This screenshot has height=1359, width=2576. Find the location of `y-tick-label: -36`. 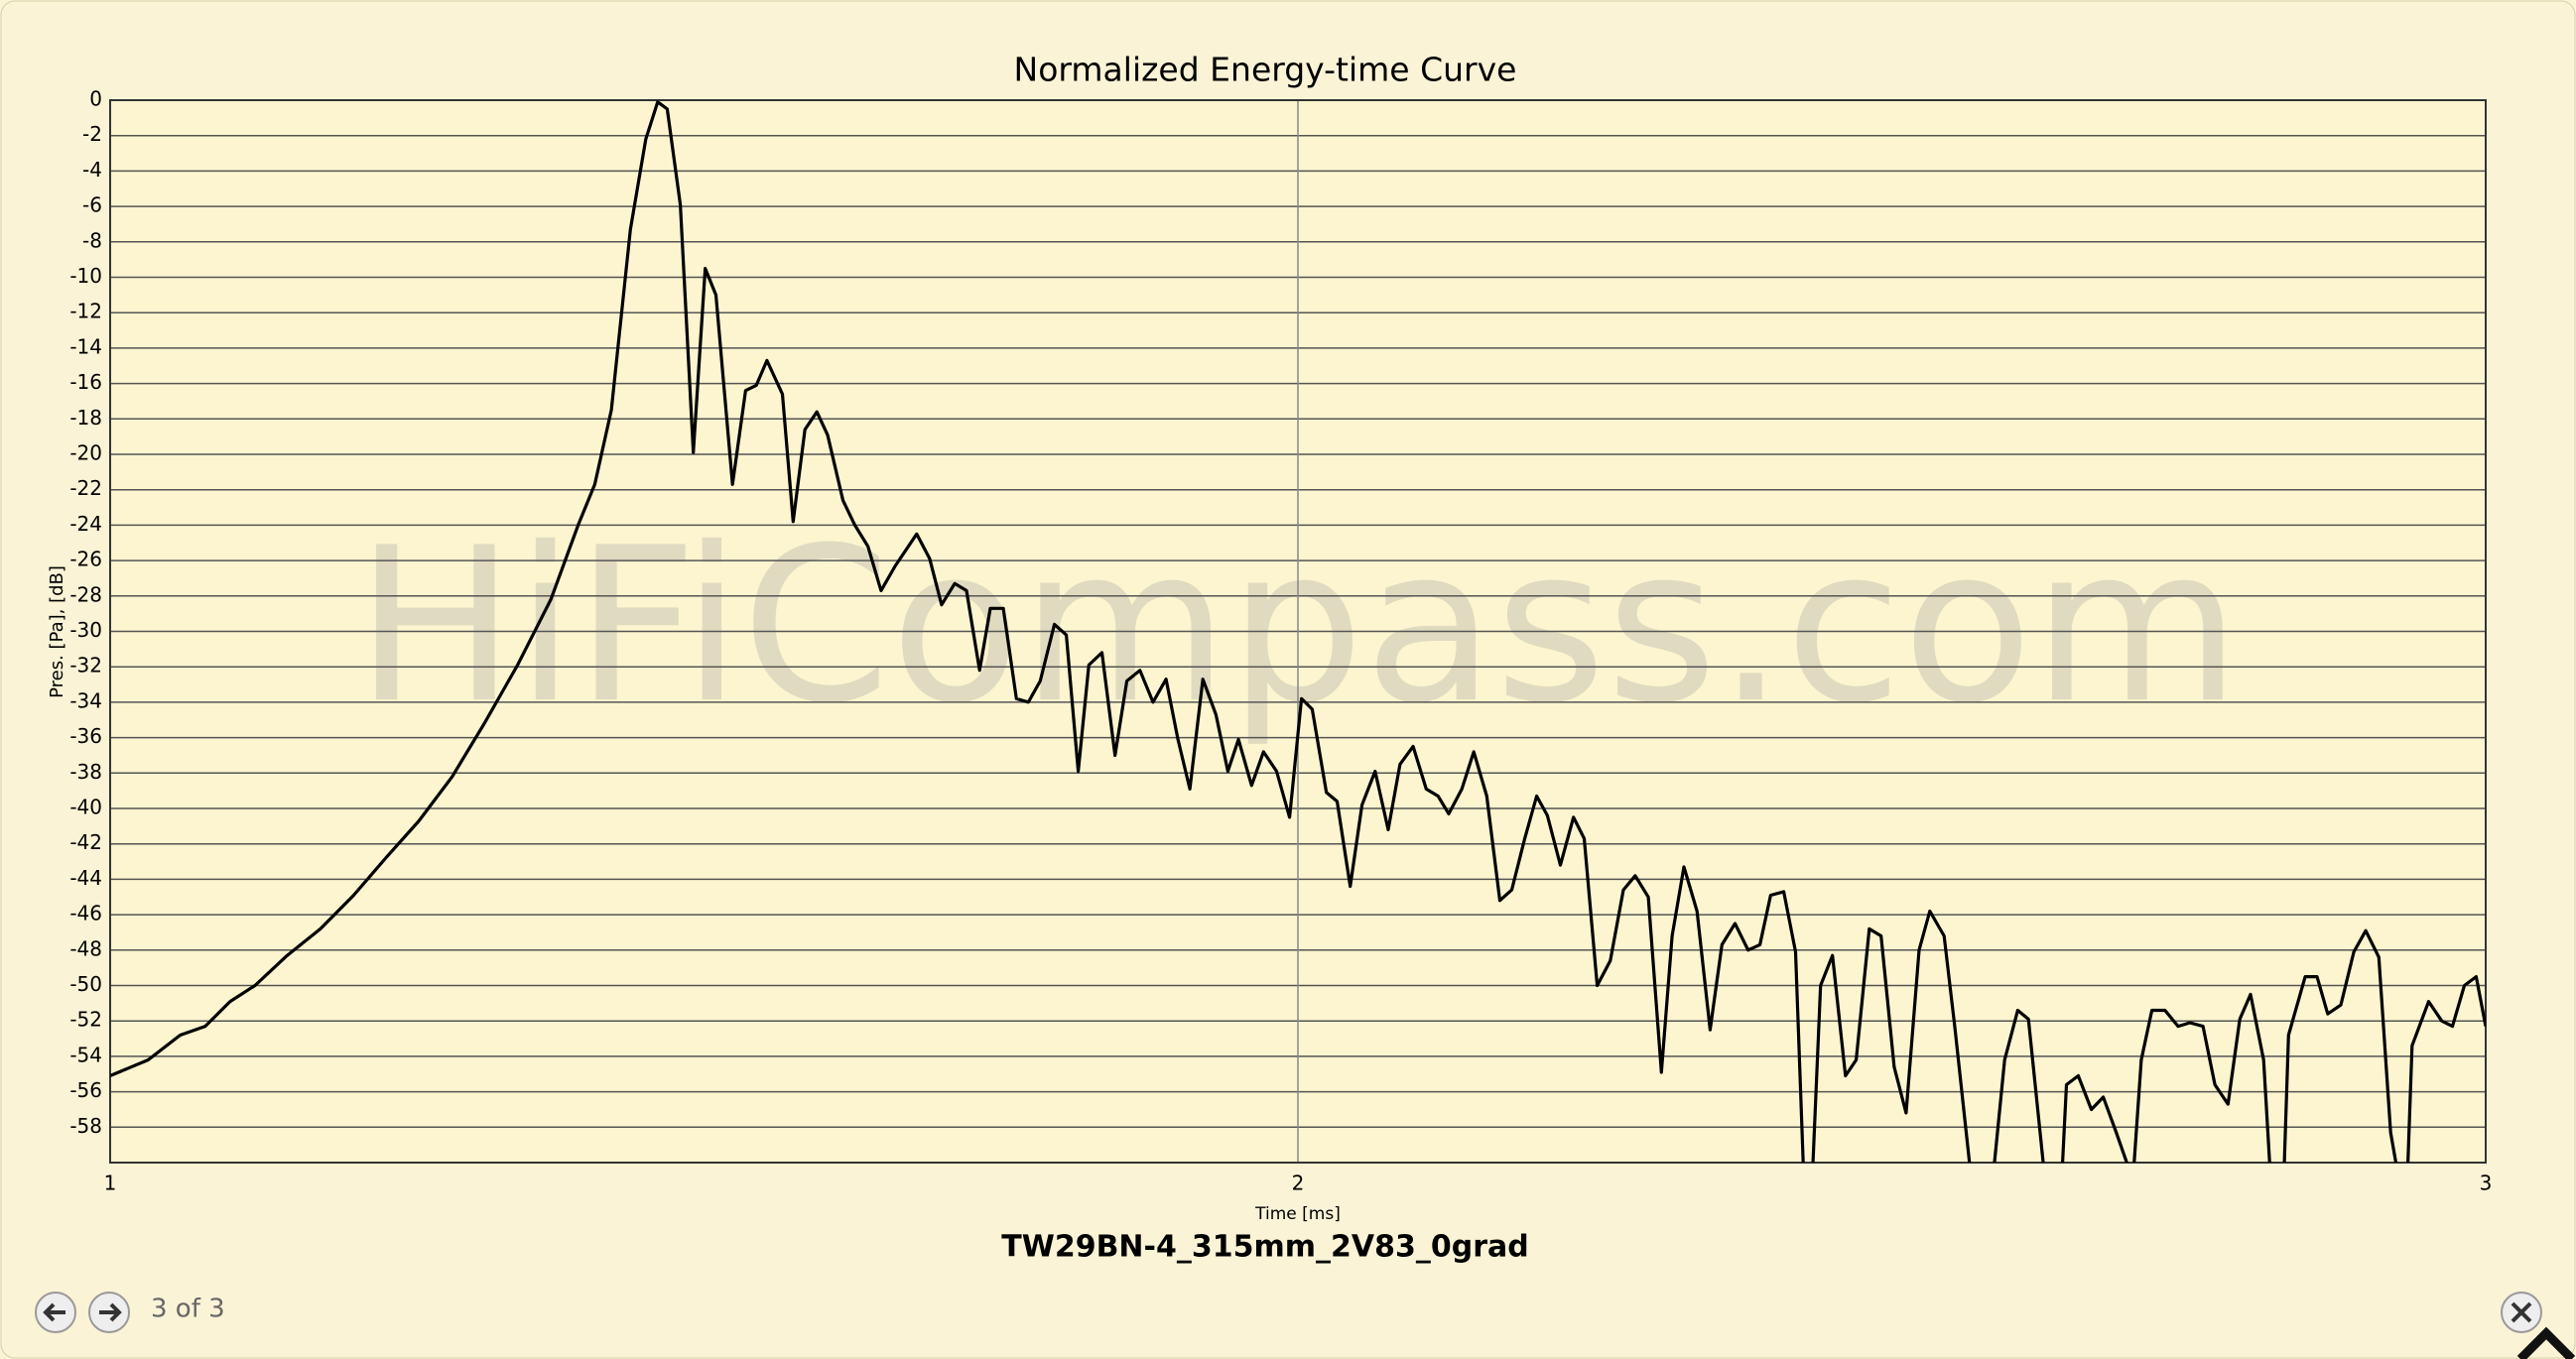

y-tick-label: -36 is located at coordinates (86, 736).